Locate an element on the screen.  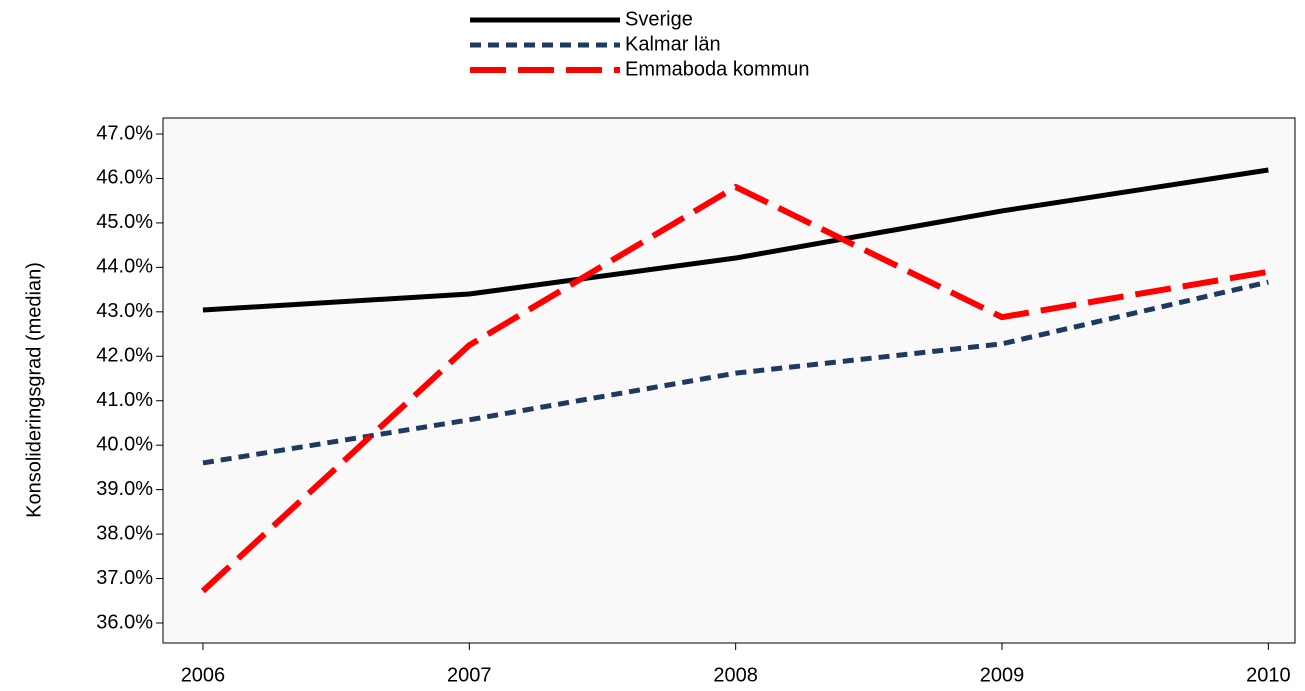
y-tick-label: 43.0% is located at coordinates (124, 311).